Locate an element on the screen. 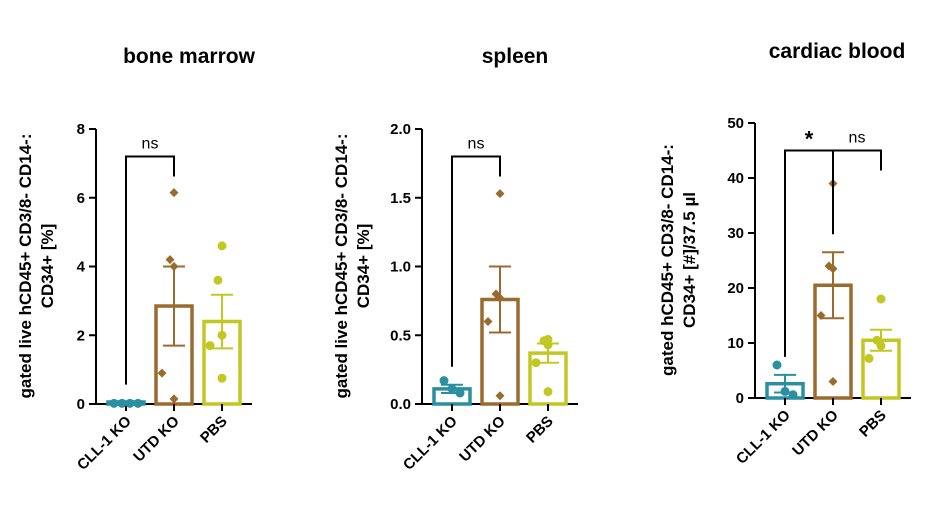 This screenshot has height=516, width=931. y-tick-label: 1.0 is located at coordinates (400, 267).